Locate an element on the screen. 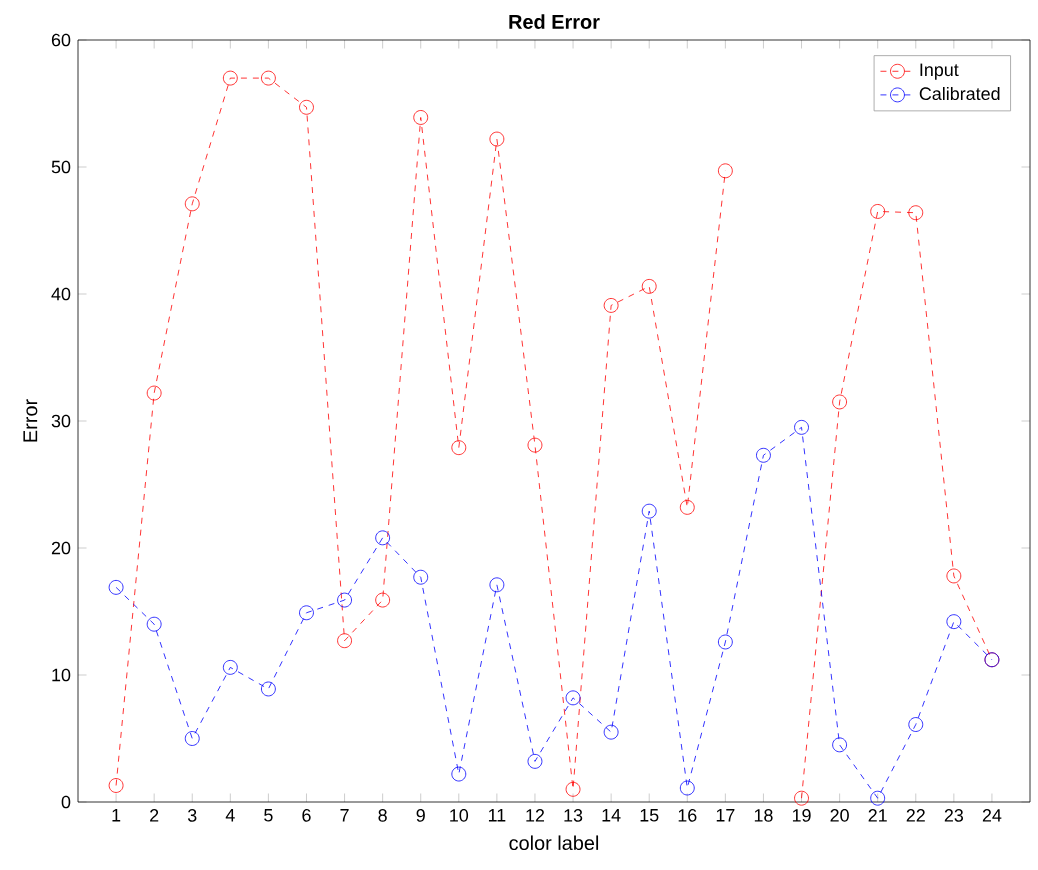  y-tick-label: 20 is located at coordinates (61, 548).